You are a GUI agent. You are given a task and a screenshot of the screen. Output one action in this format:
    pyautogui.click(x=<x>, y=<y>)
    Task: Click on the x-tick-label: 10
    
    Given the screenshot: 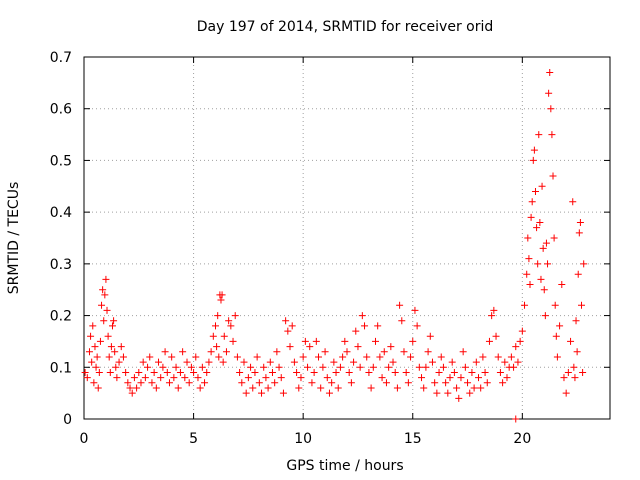 What is the action you would take?
    pyautogui.click(x=303, y=439)
    